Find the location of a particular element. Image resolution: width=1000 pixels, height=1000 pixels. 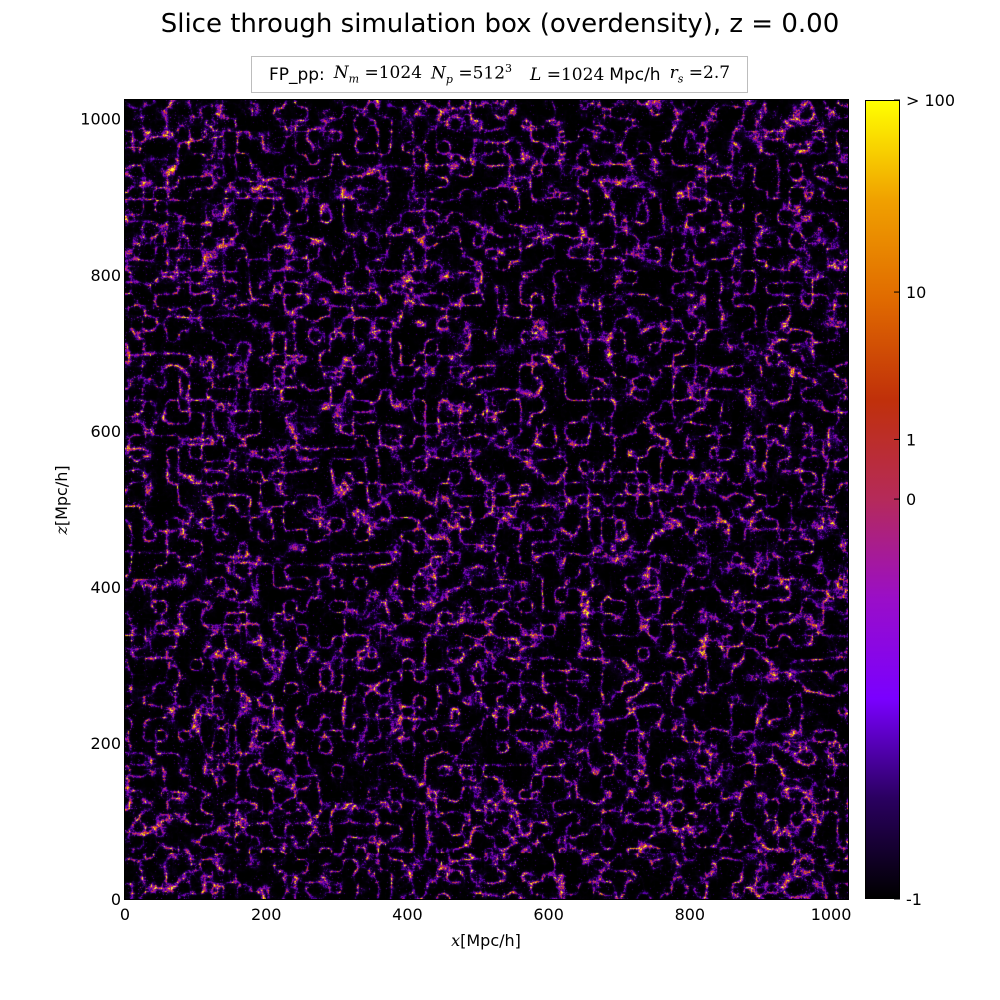

legend-rs: rs =2.7 is located at coordinates (700, 74).